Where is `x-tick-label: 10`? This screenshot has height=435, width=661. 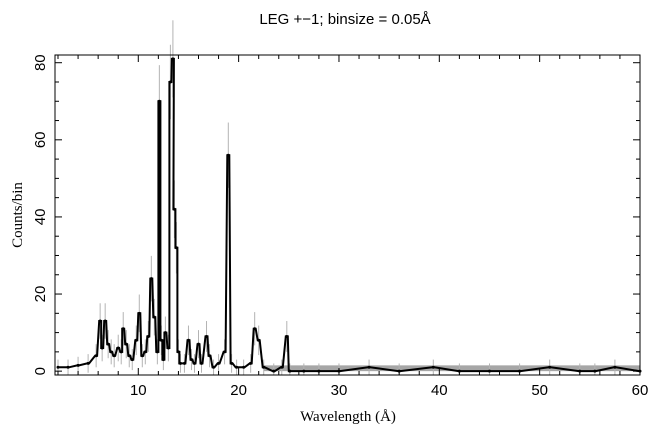 x-tick-label: 10 is located at coordinates (138, 390).